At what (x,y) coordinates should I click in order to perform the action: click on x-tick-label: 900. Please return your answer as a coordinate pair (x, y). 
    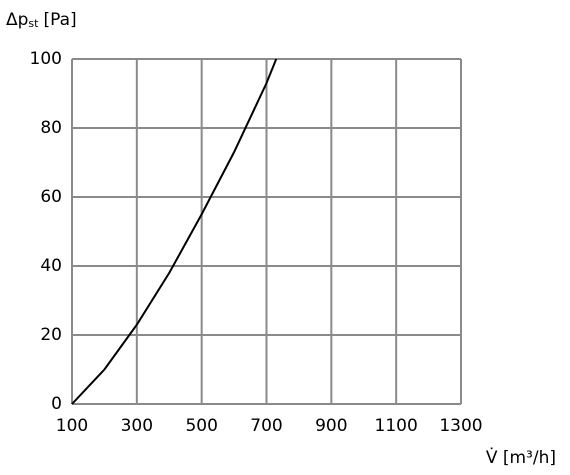
    Looking at the image, I should click on (331, 426).